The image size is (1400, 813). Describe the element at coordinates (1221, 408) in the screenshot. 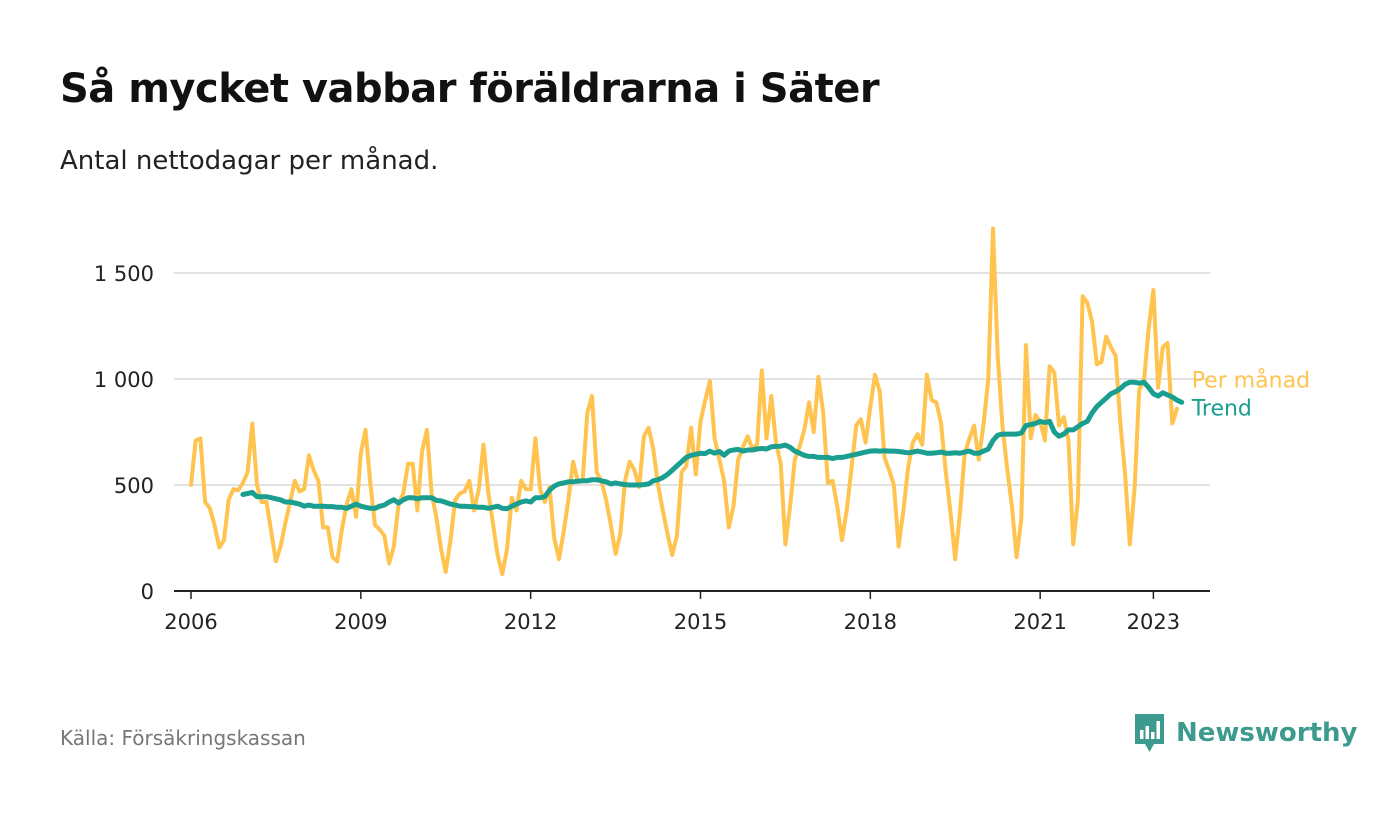

I see `legend-label-1: Trend` at that location.